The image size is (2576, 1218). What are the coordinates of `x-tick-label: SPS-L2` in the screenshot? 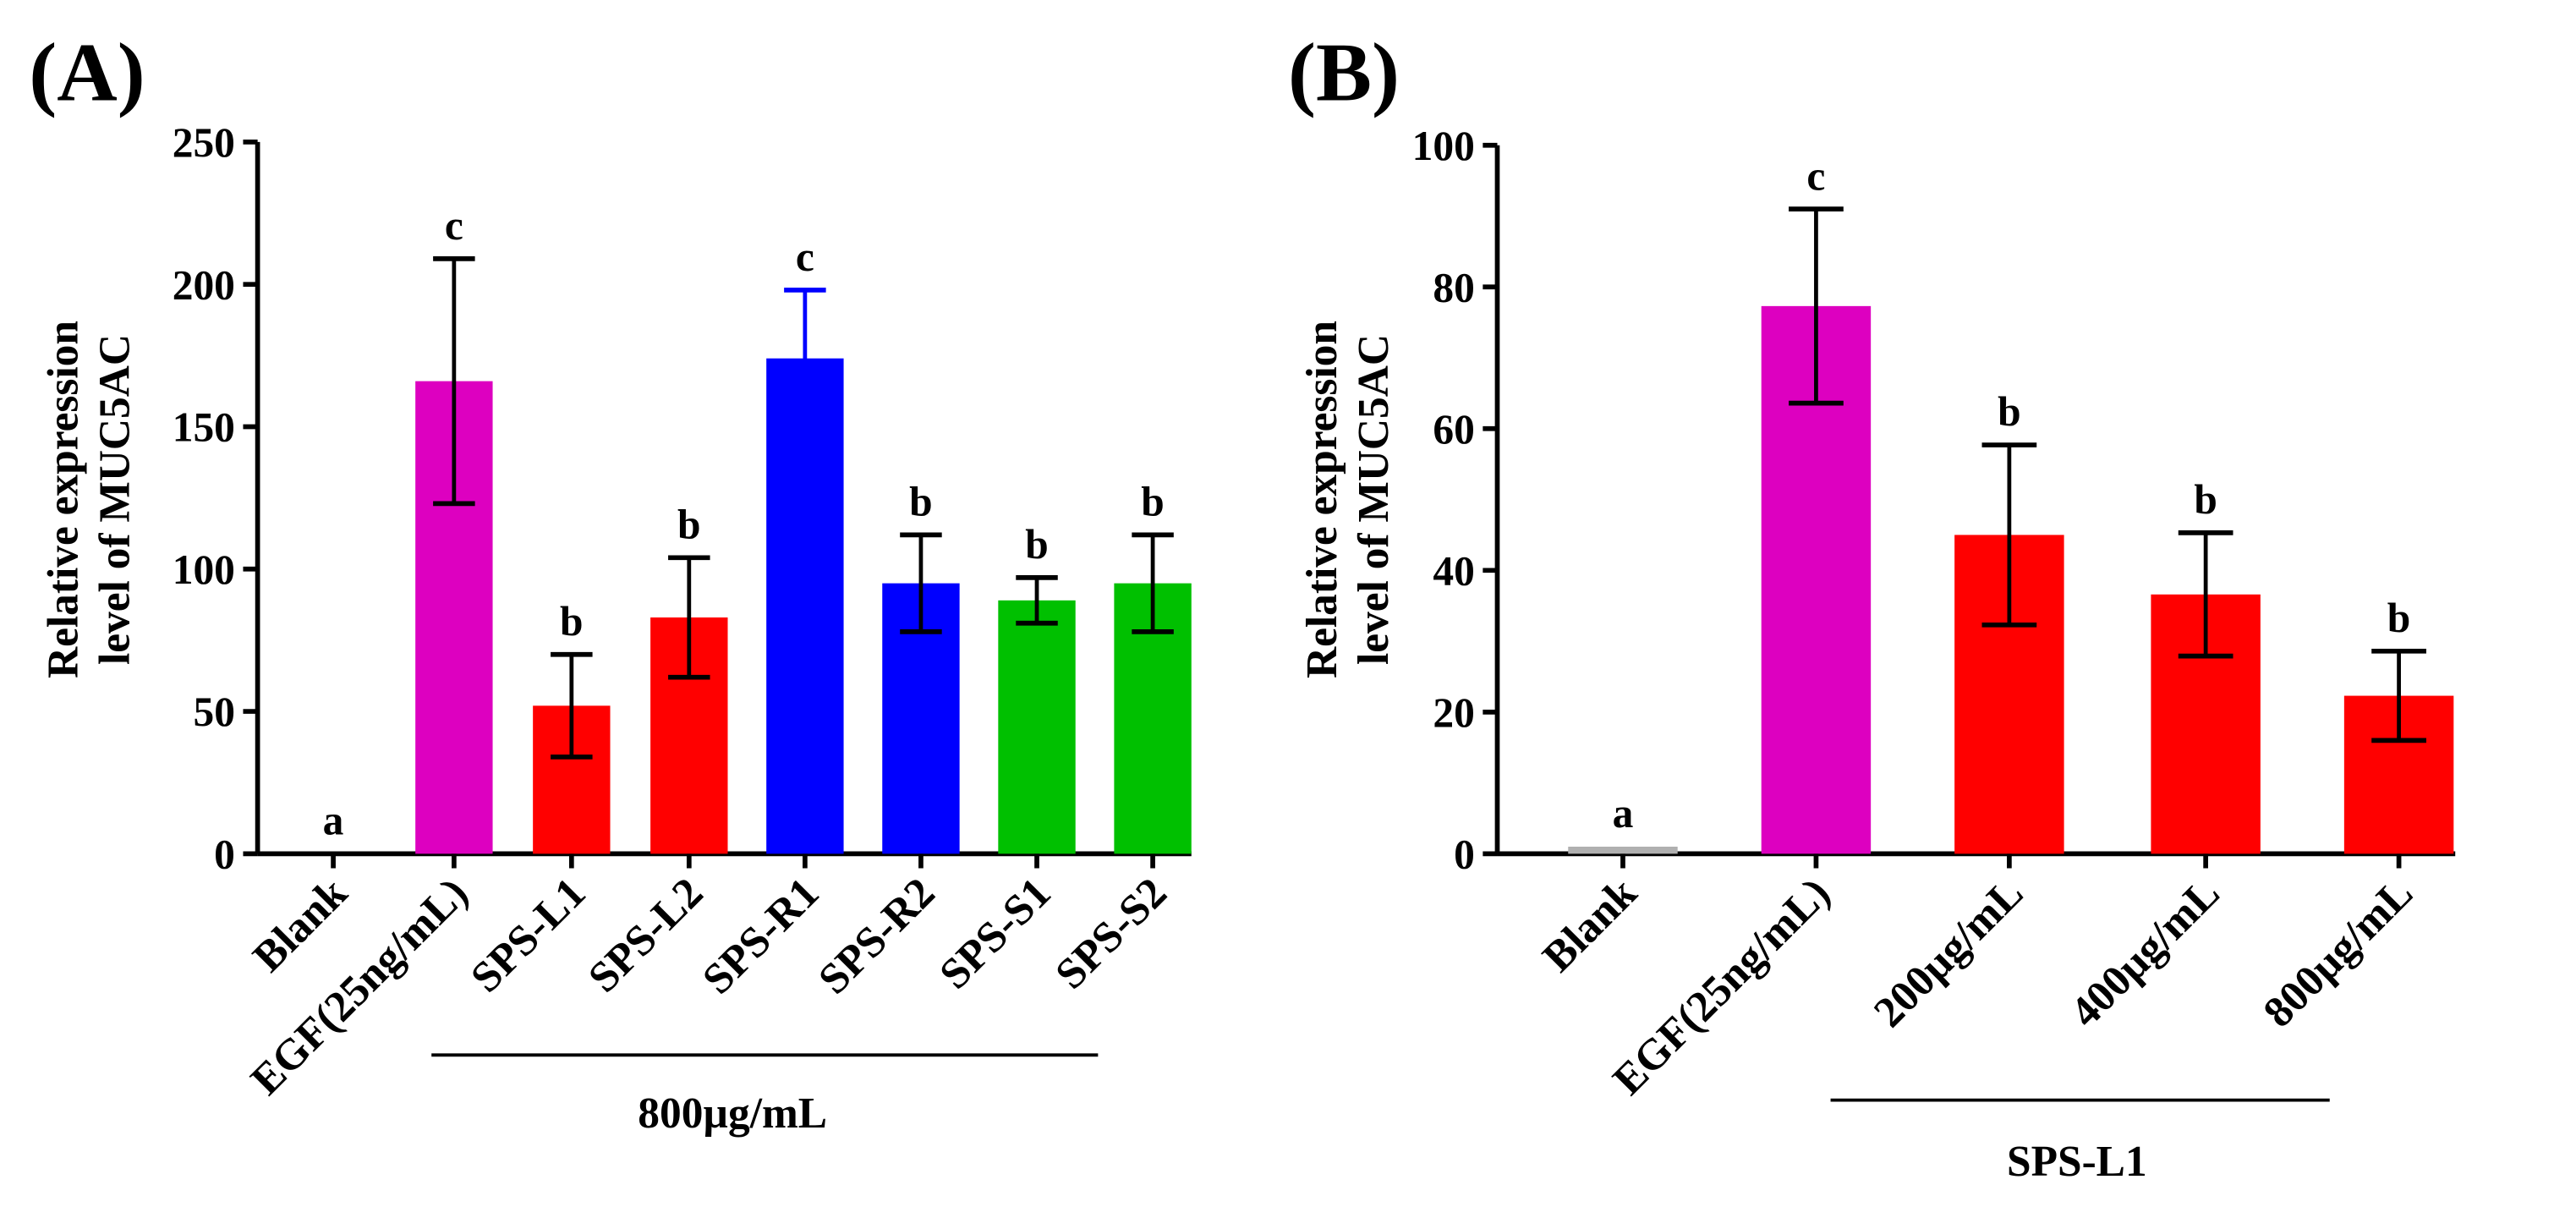 It's located at (645, 935).